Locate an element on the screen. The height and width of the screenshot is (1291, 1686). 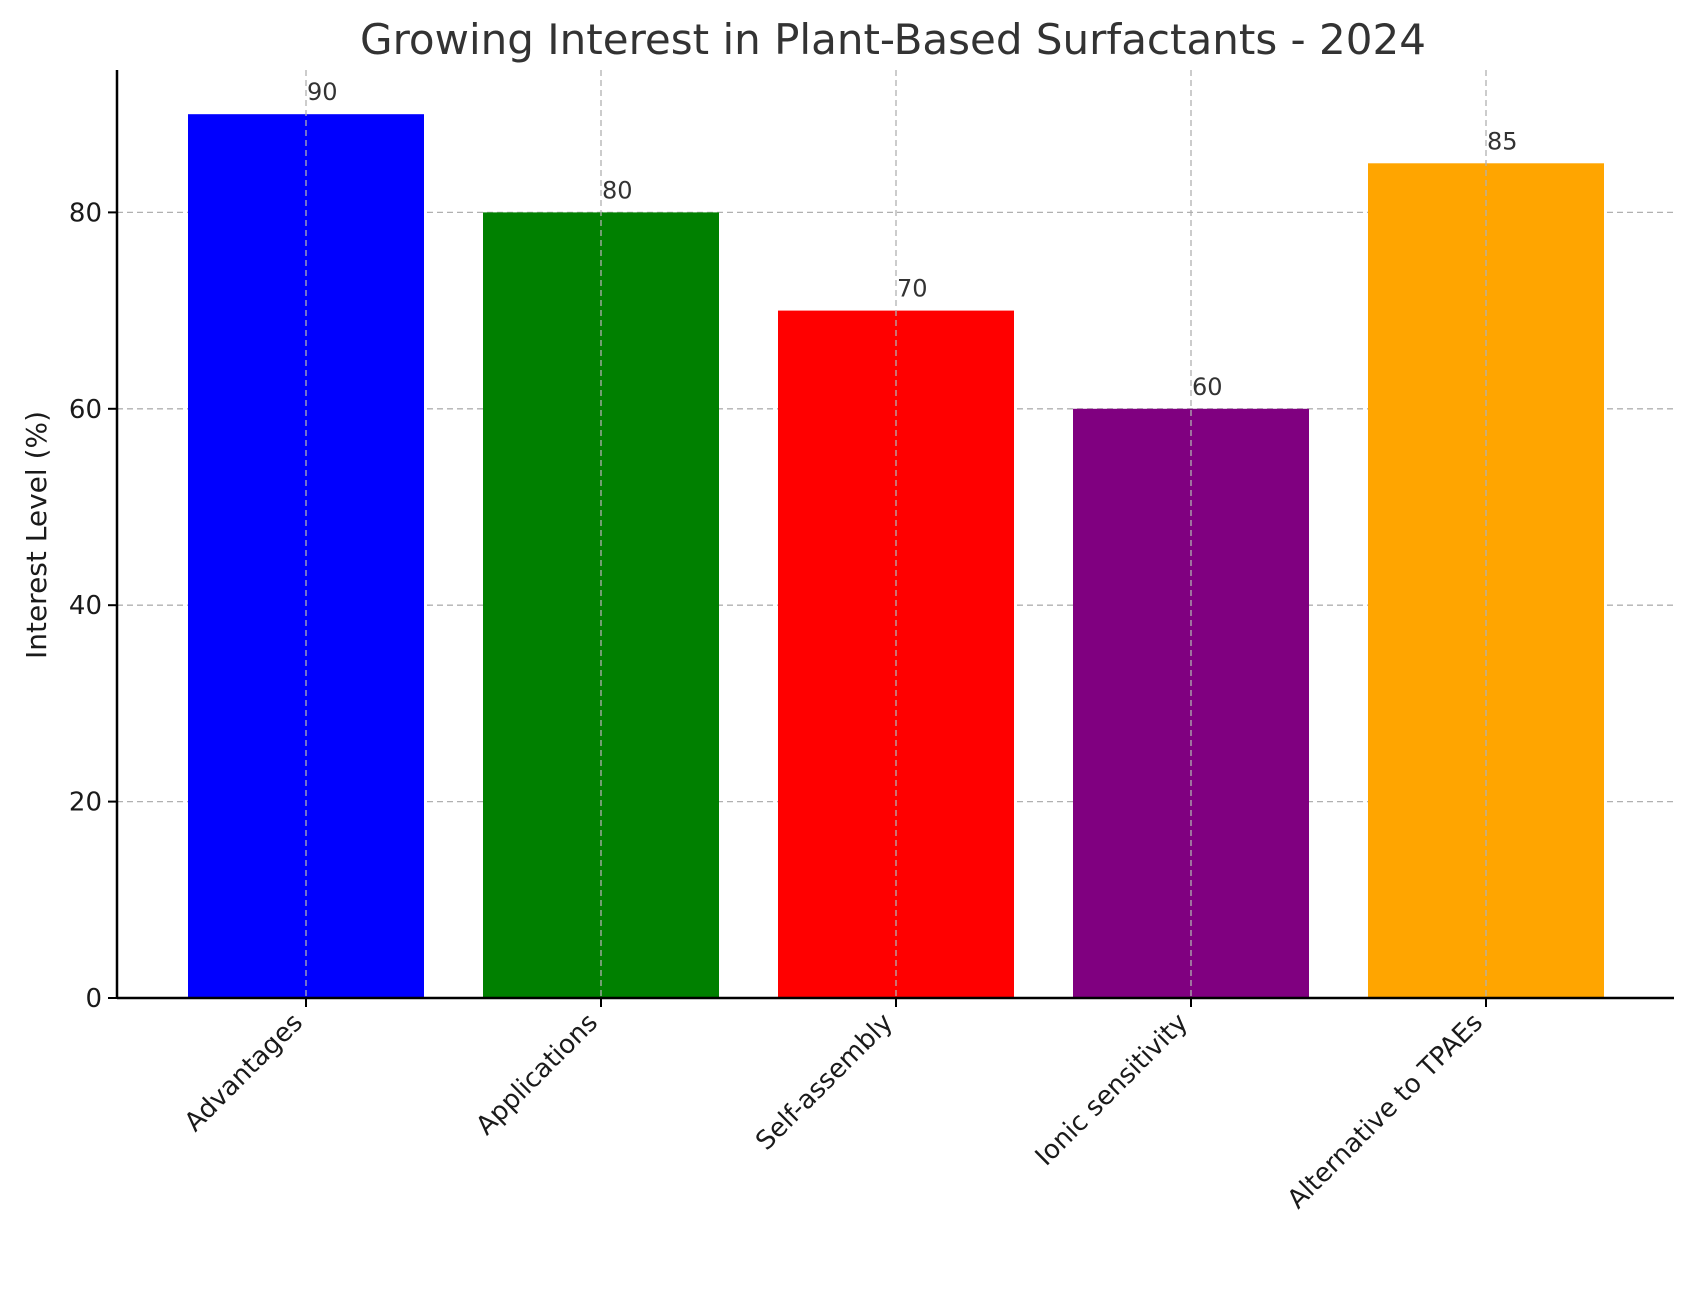
y-tick-label: 60 is located at coordinates (85, 410).